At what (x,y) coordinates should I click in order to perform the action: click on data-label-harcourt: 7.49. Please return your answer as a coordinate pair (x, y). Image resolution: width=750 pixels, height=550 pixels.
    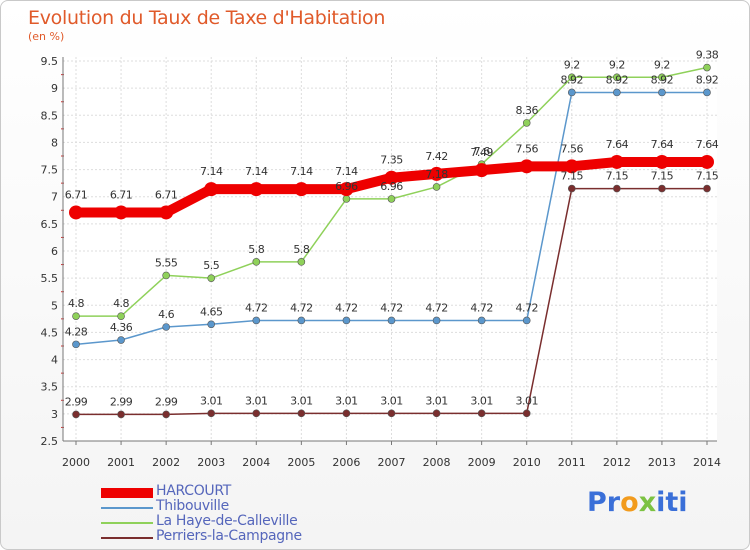
    Looking at the image, I should click on (481, 152).